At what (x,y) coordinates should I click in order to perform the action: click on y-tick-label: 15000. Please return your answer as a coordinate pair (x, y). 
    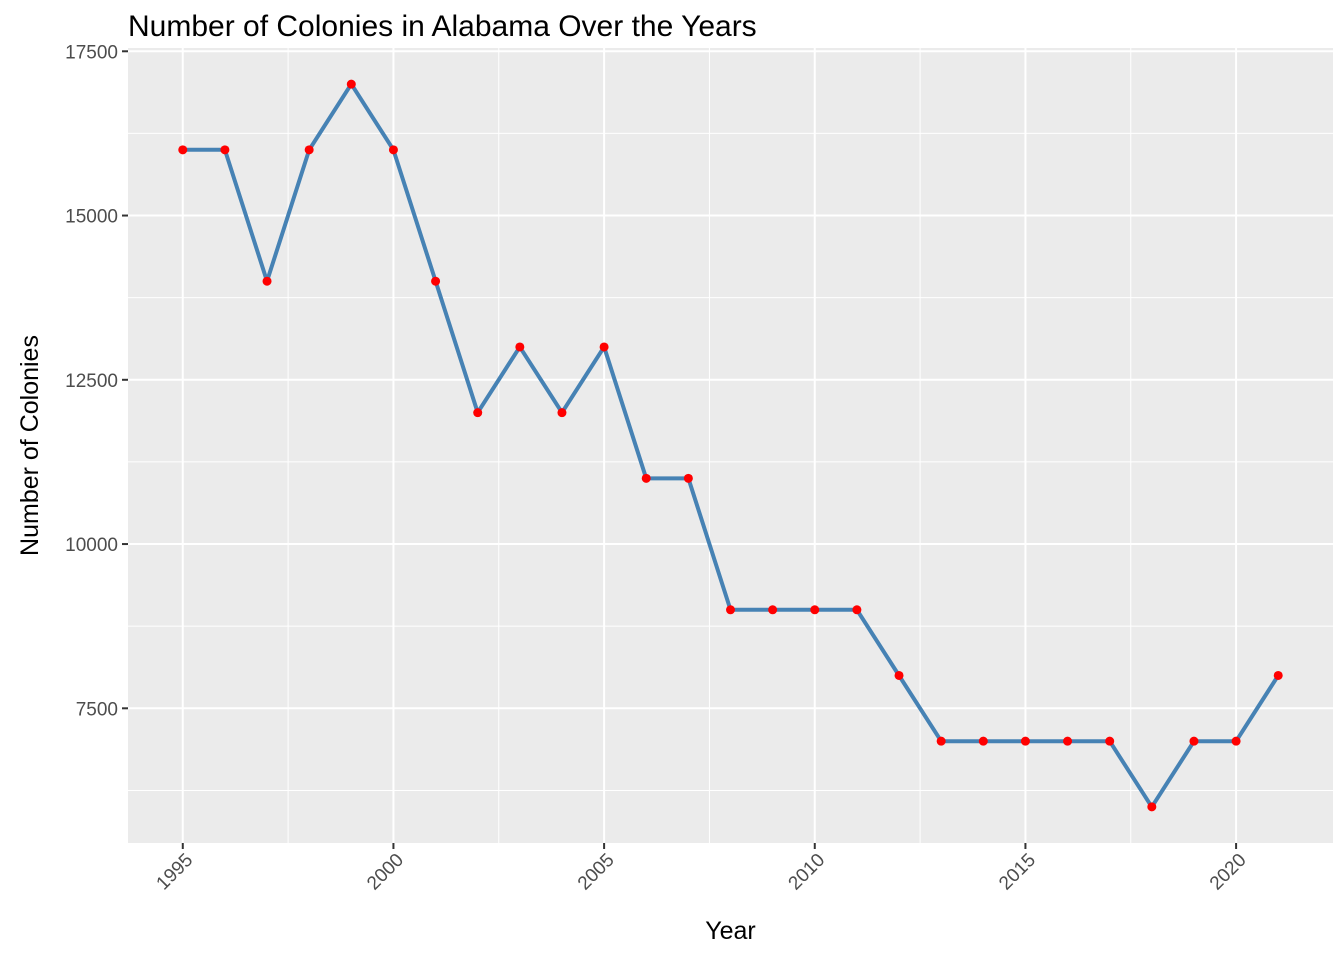
    Looking at the image, I should click on (91, 217).